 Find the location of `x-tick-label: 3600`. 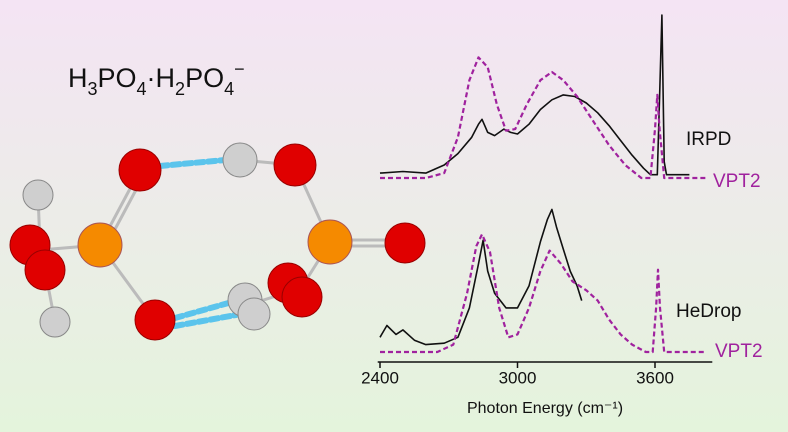

x-tick-label: 3600 is located at coordinates (655, 377).